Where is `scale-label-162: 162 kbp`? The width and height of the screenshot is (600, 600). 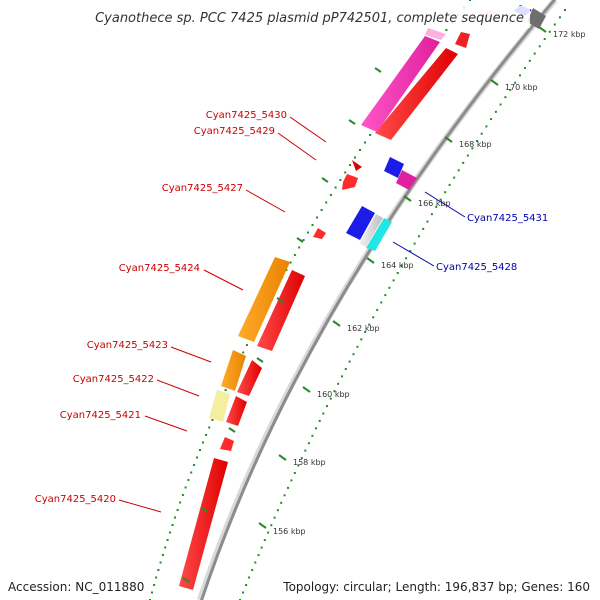 scale-label-162: 162 kbp is located at coordinates (363, 328).